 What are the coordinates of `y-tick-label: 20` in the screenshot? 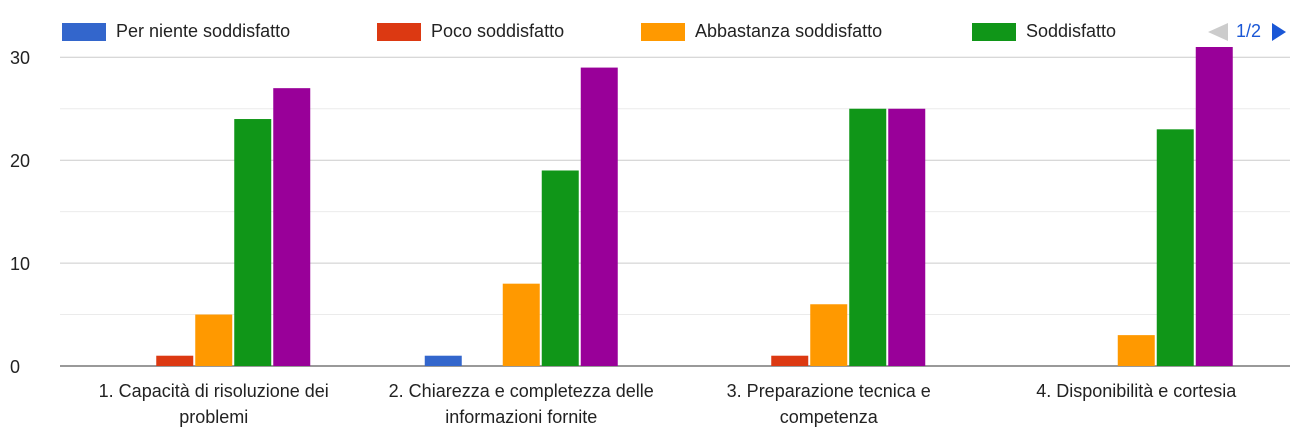 It's located at (20, 161).